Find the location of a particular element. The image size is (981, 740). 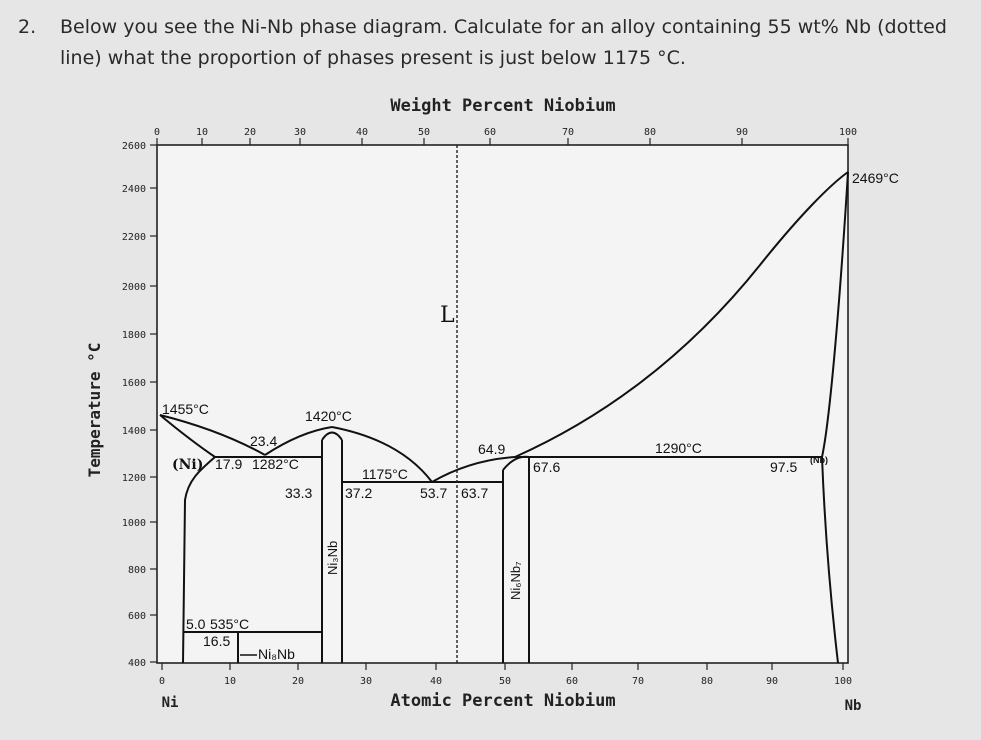

liquidus-ni6nb7 is located at coordinates (473, 469).